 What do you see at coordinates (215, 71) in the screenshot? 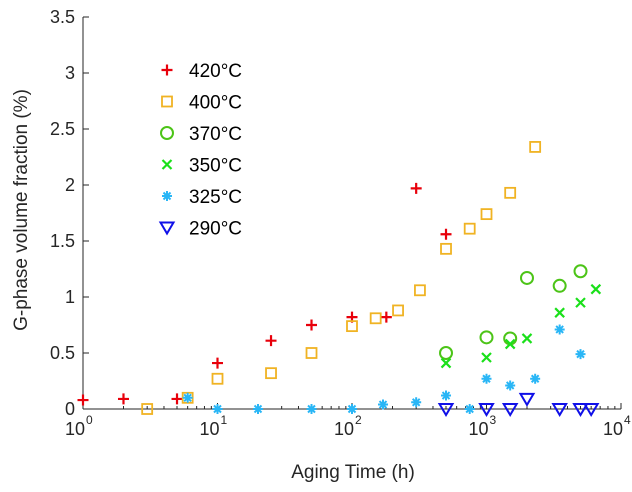
I see `legend-label: 420°C` at bounding box center [215, 71].